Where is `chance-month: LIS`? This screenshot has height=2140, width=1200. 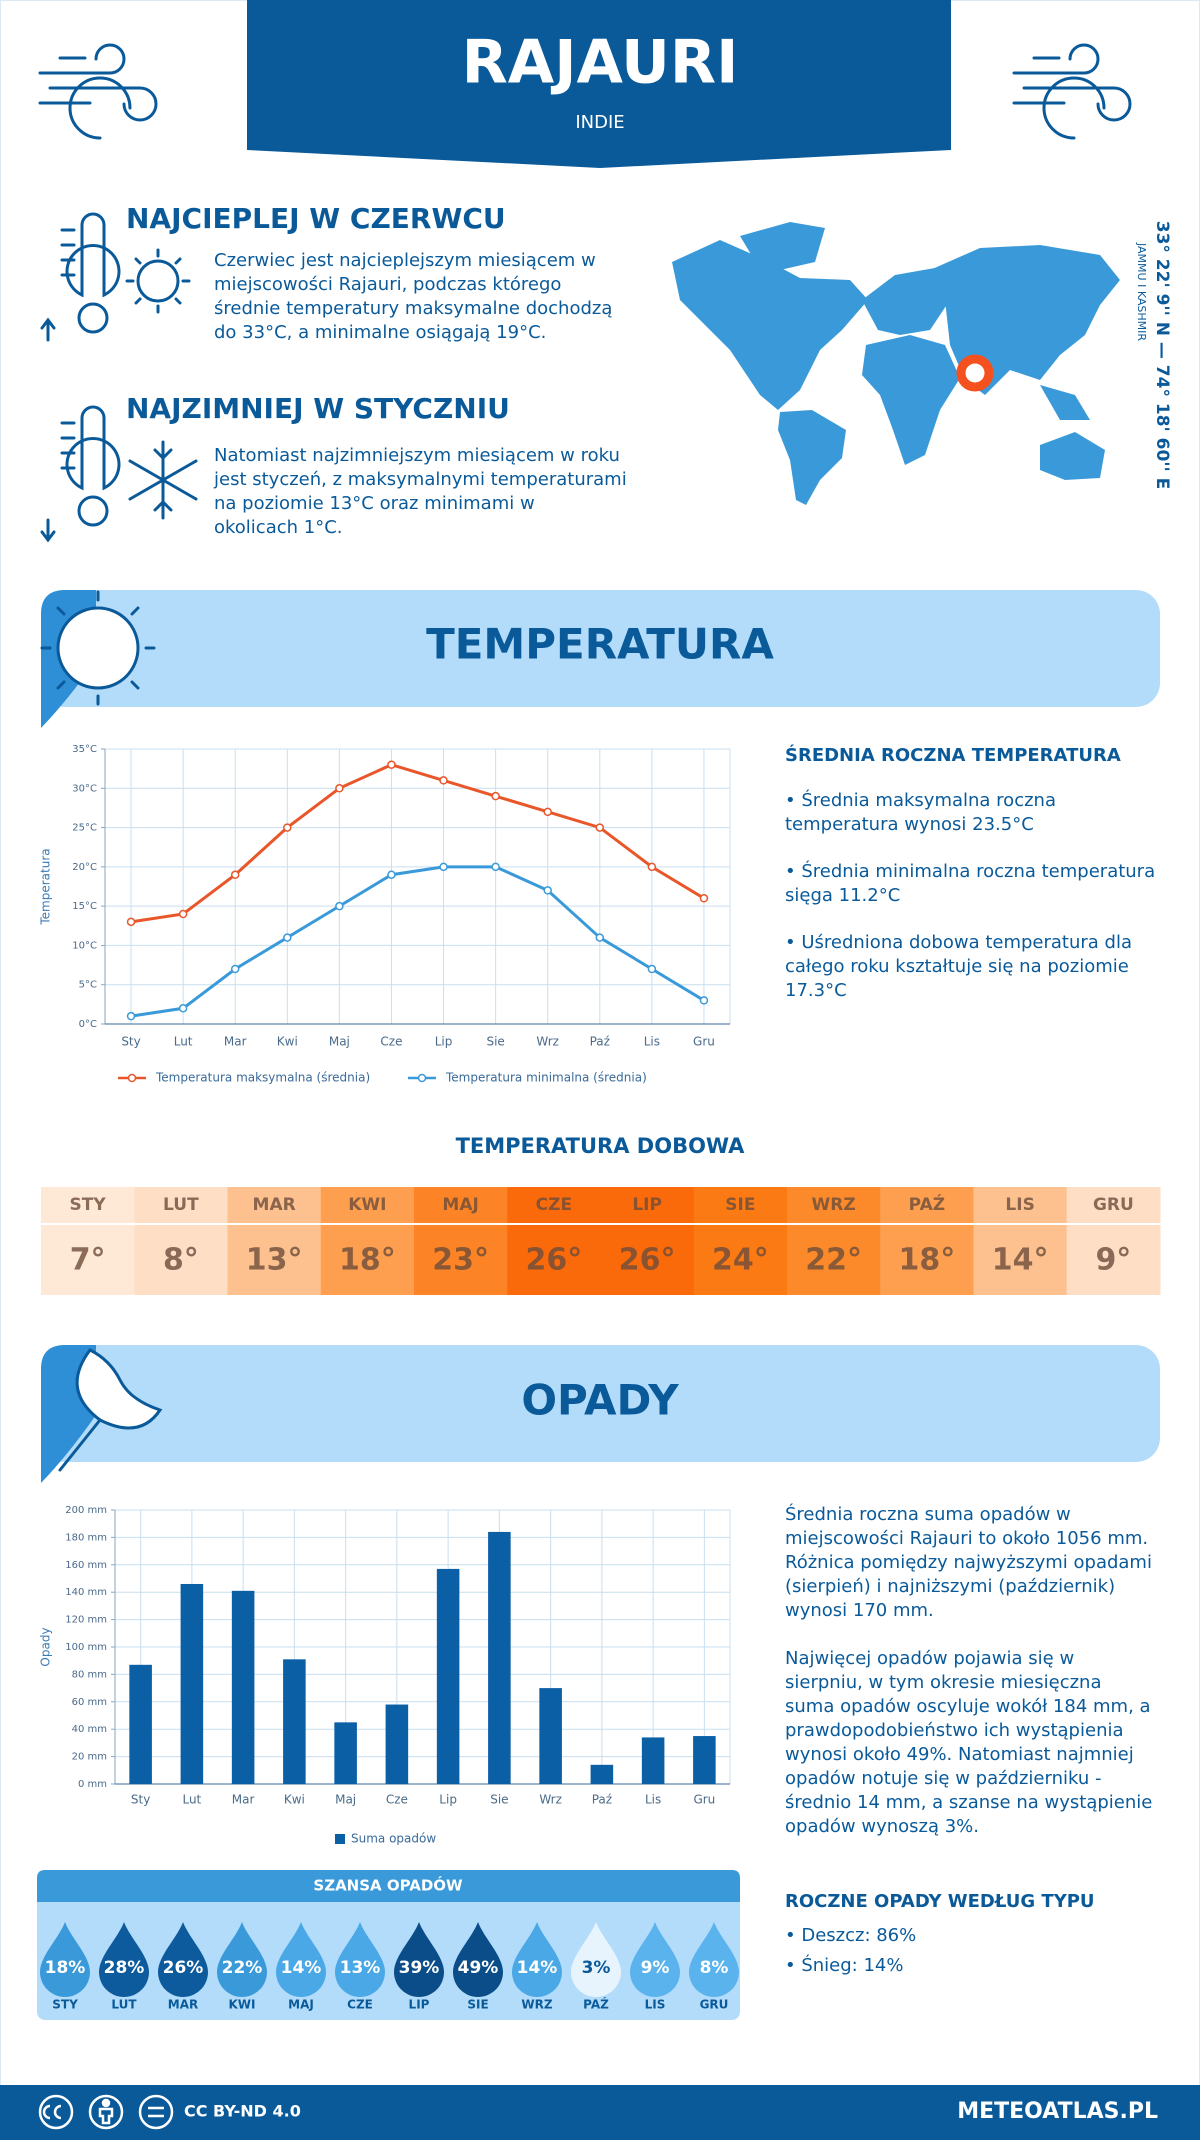
chance-month: LIS is located at coordinates (655, 2005).